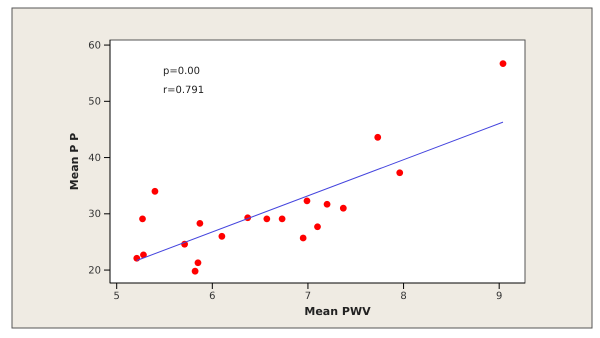 The image size is (600, 338). Describe the element at coordinates (94, 214) in the screenshot. I see `y-tick-label: 30` at that location.